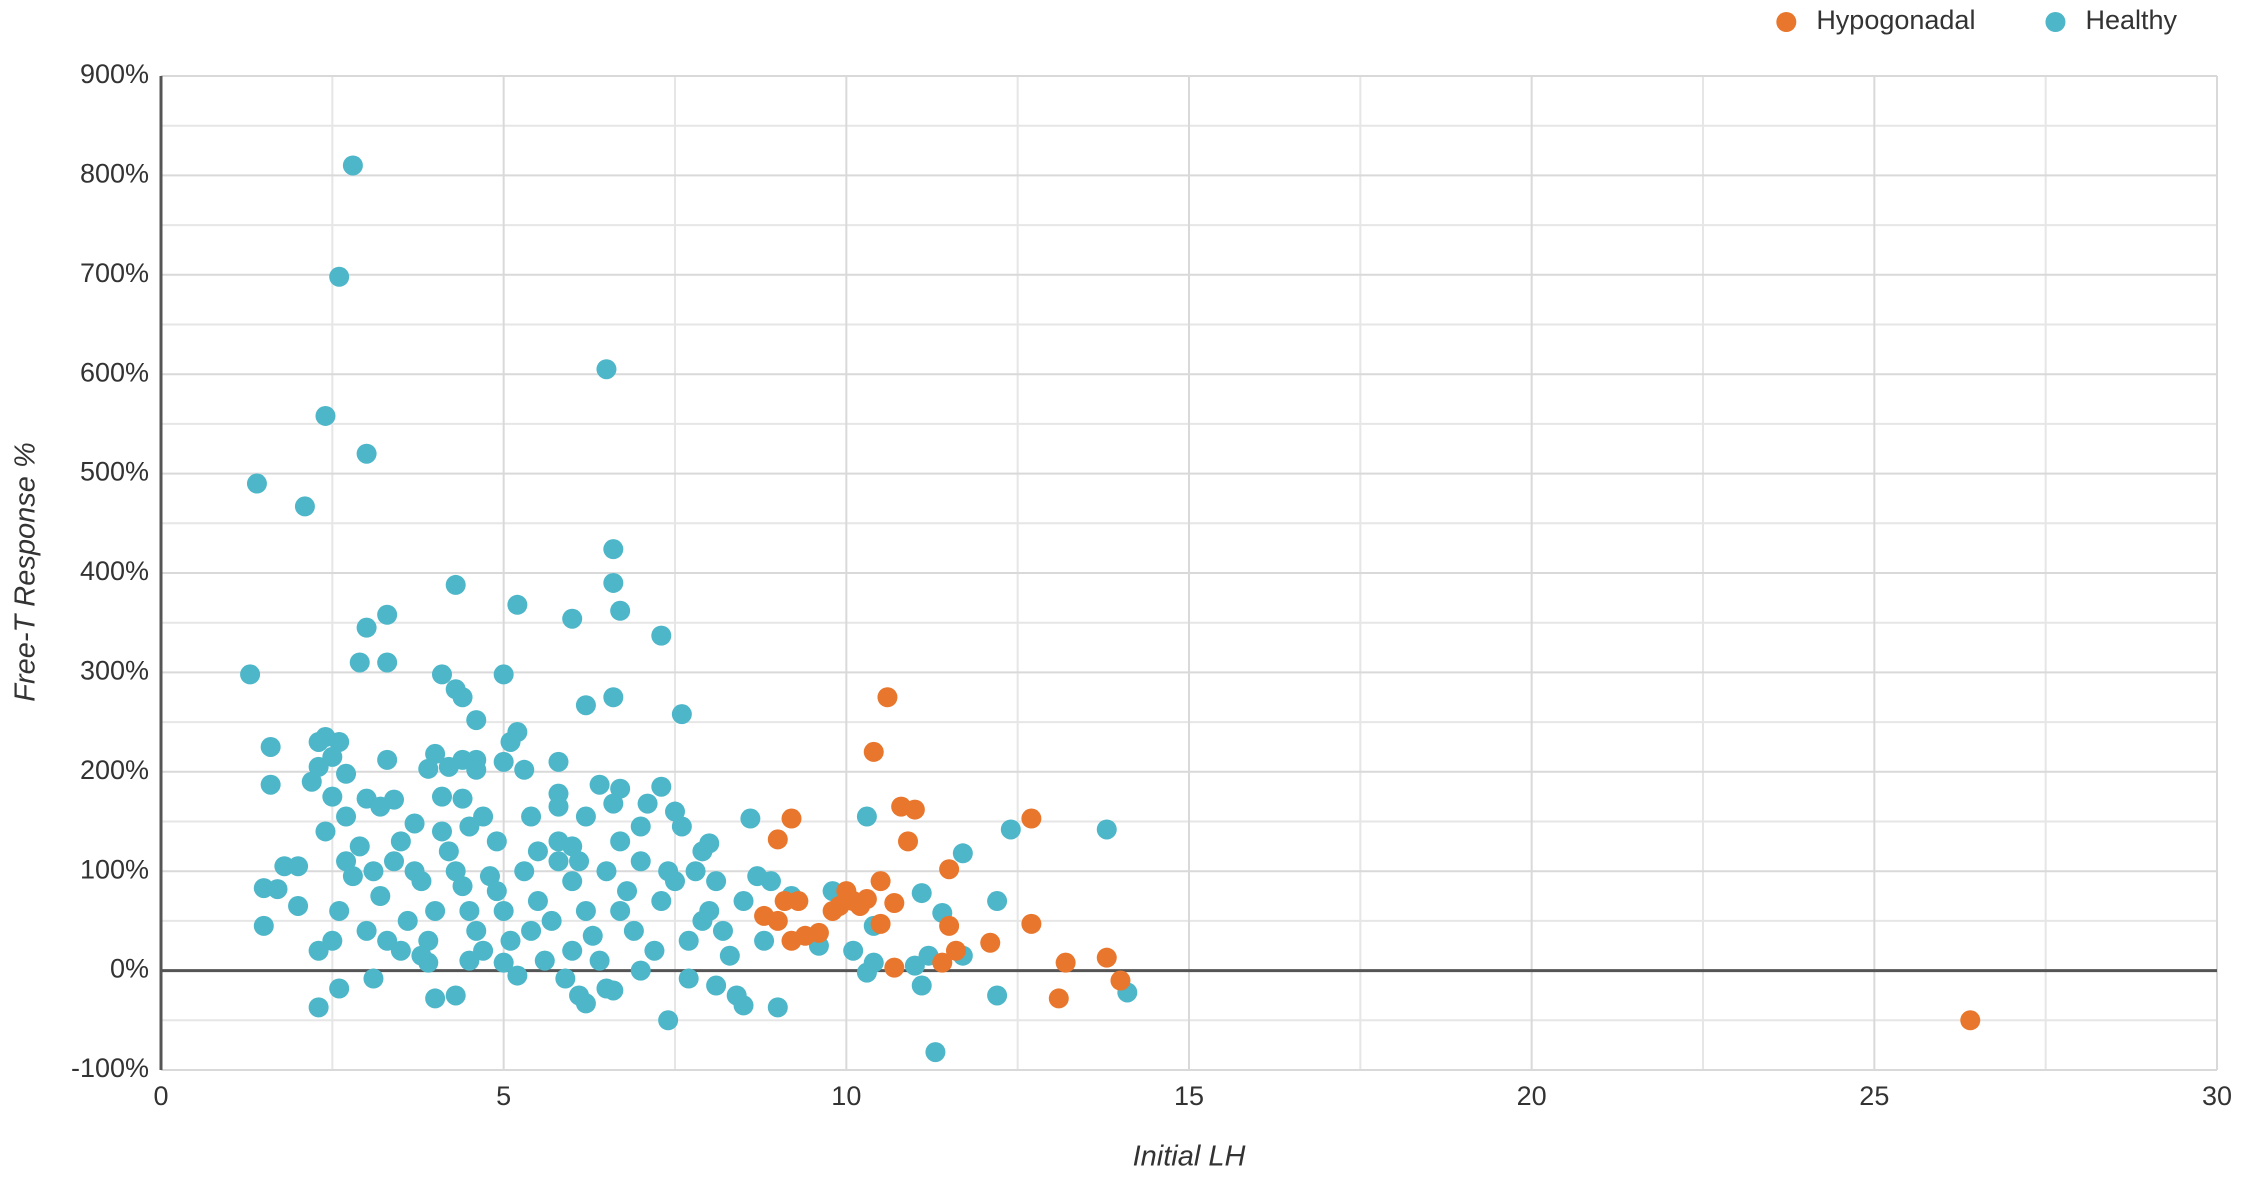  What do you see at coordinates (1532, 1096) in the screenshot?
I see `x-tick-label: 20` at bounding box center [1532, 1096].